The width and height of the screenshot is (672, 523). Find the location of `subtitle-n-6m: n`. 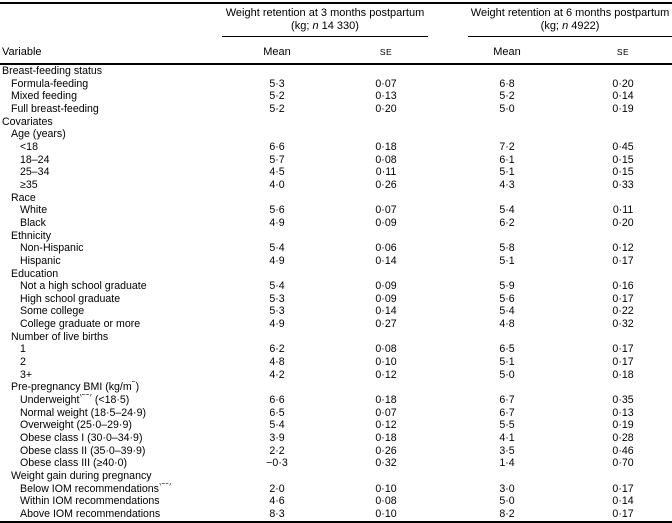

subtitle-n-6m: n is located at coordinates (565, 26).